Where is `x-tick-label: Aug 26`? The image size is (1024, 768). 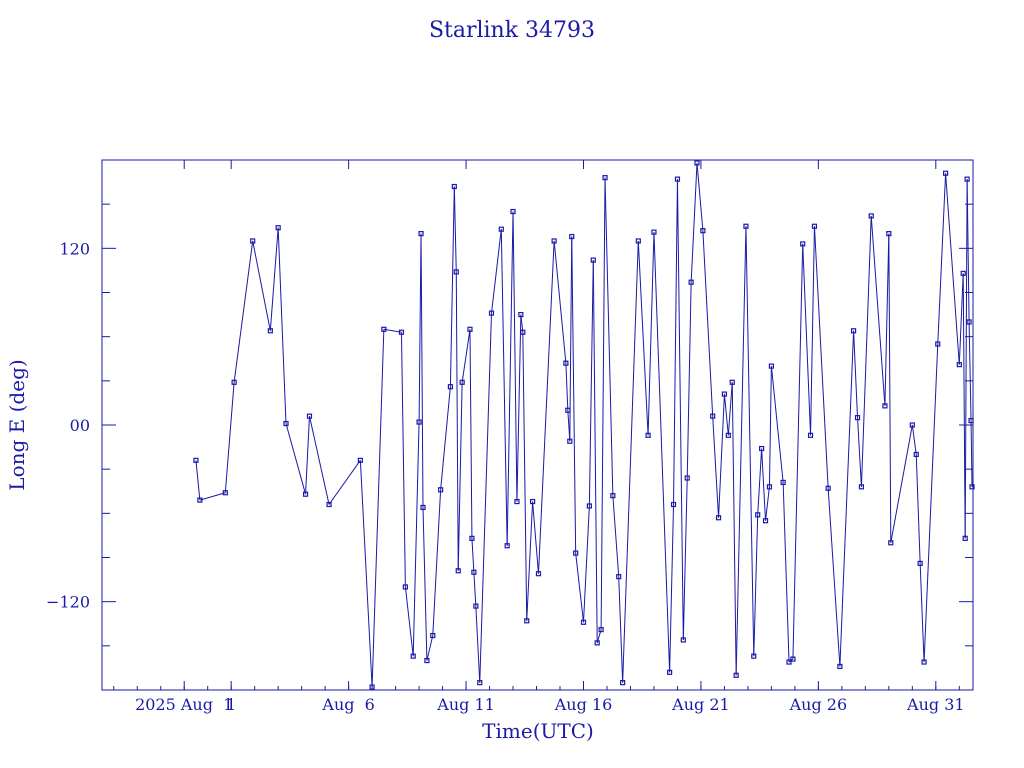
x-tick-label: Aug 26 is located at coordinates (818, 704).